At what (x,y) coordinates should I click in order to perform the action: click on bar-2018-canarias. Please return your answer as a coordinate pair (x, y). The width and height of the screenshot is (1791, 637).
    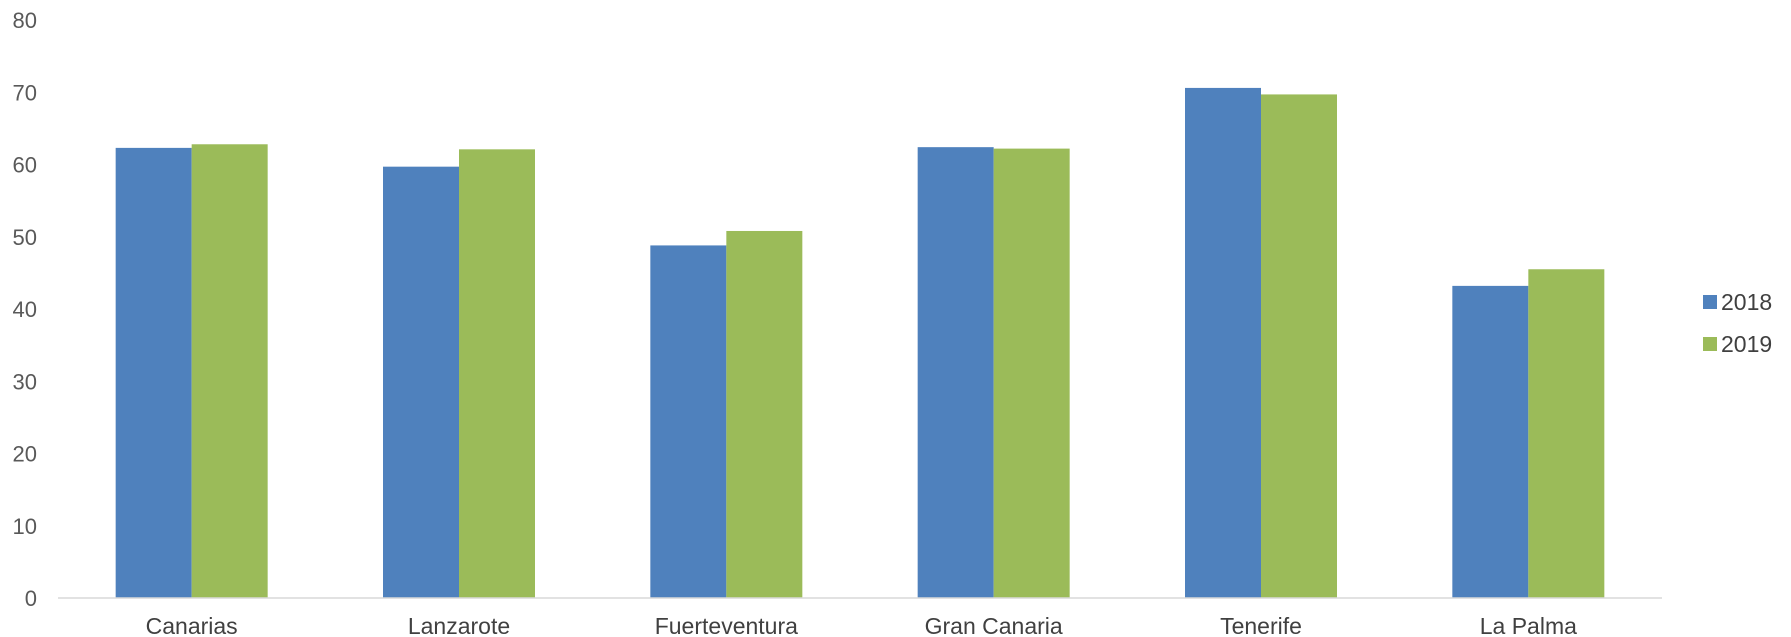
    Looking at the image, I should click on (153, 372).